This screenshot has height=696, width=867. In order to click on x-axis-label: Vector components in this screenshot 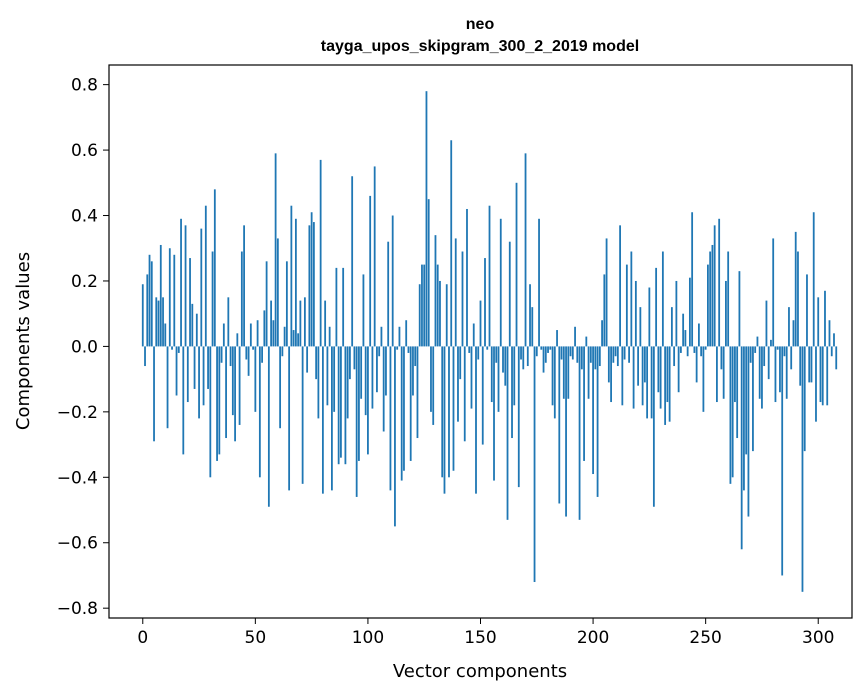, I will do `click(480, 671)`.